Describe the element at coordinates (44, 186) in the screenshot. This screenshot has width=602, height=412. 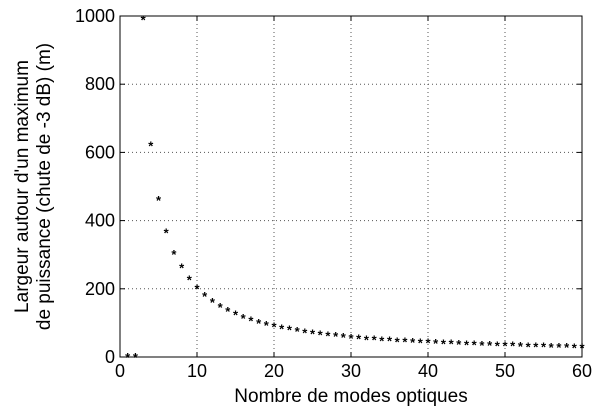
I see `y-axis-label-line-2: de puissance (chute de -3 dB) (m)` at that location.